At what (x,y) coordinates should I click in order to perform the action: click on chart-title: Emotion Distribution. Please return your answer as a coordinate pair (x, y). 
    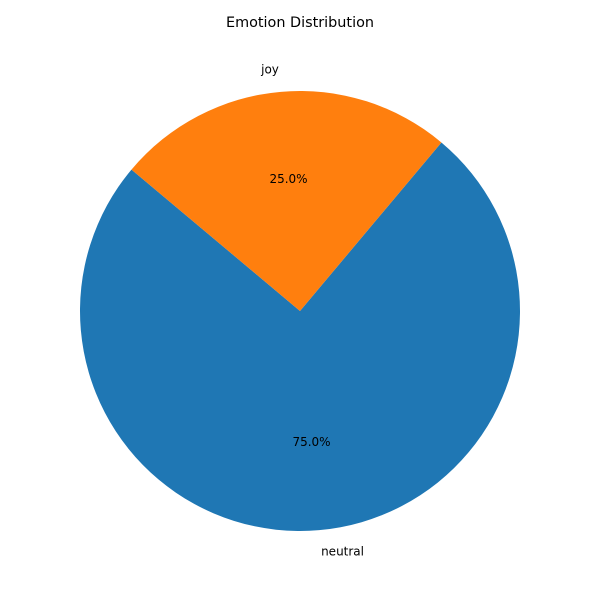
    Looking at the image, I should click on (300, 23).